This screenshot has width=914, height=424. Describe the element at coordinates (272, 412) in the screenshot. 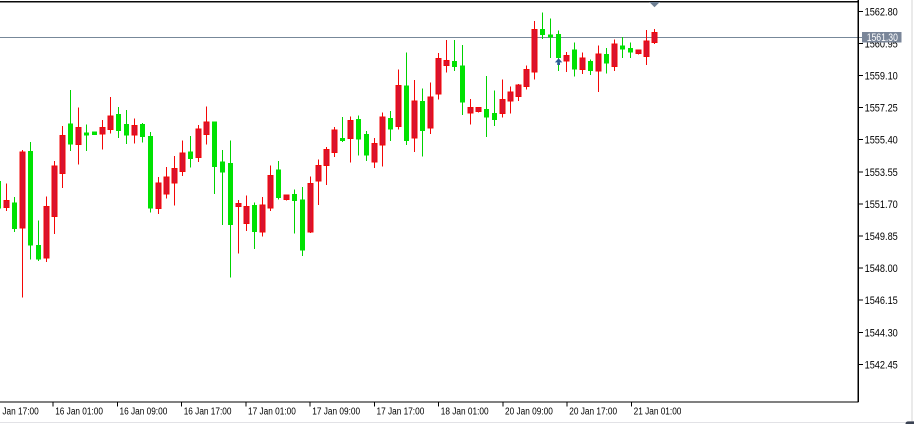

I see `svg-text: 17 Jan 01:00` at that location.